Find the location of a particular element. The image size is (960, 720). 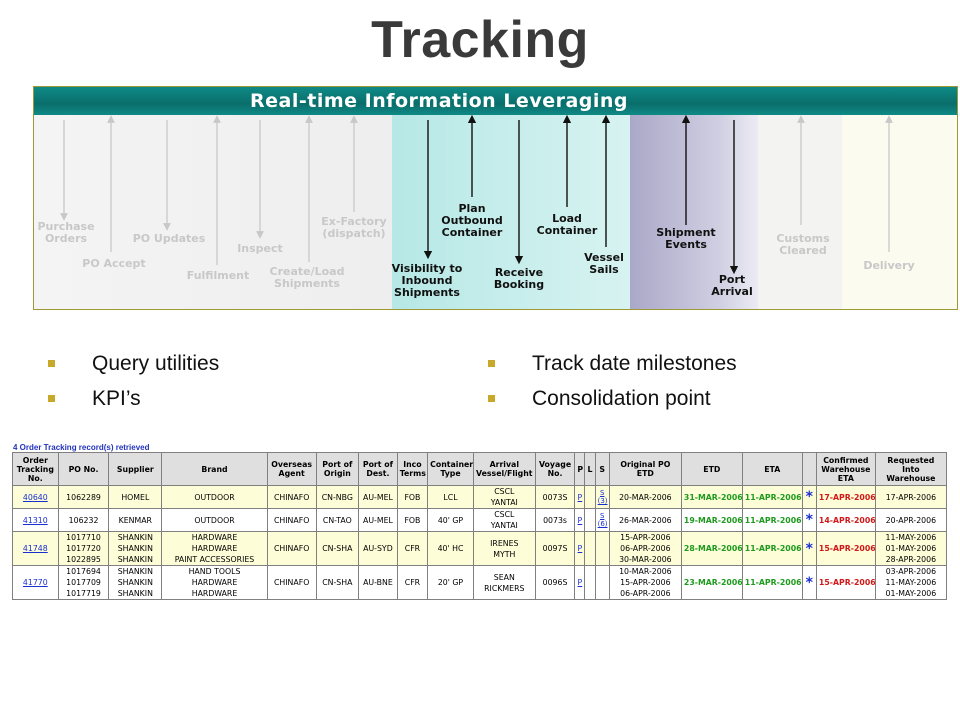

requested-date-cell: 20-APR-2006 is located at coordinates (911, 520).